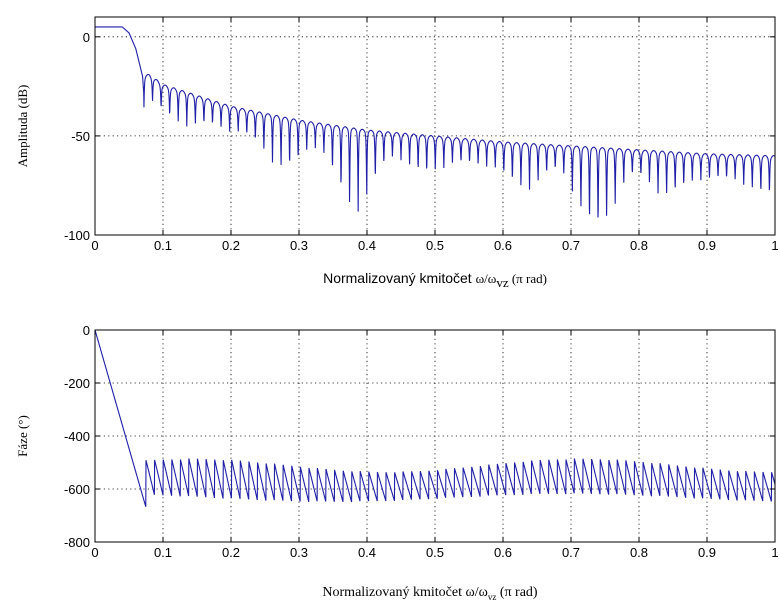 The width and height of the screenshot is (780, 606). Describe the element at coordinates (80, 136) in the screenshot. I see `y-tick-label: -50` at that location.